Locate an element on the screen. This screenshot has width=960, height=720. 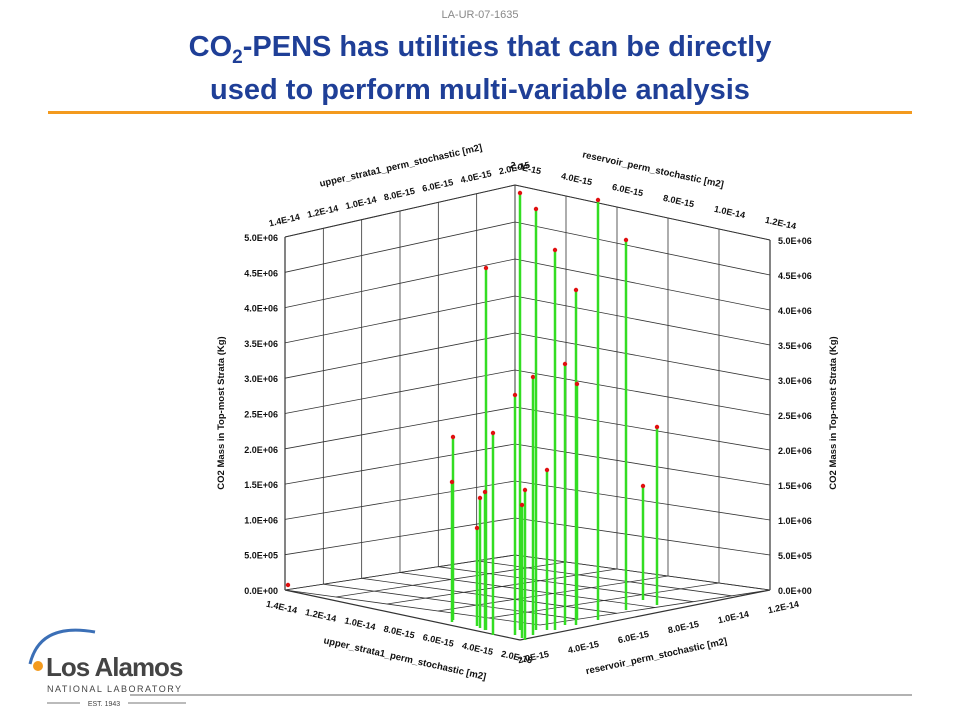
y-tick-label-bottom: 1.0E-14 is located at coordinates (733, 617).